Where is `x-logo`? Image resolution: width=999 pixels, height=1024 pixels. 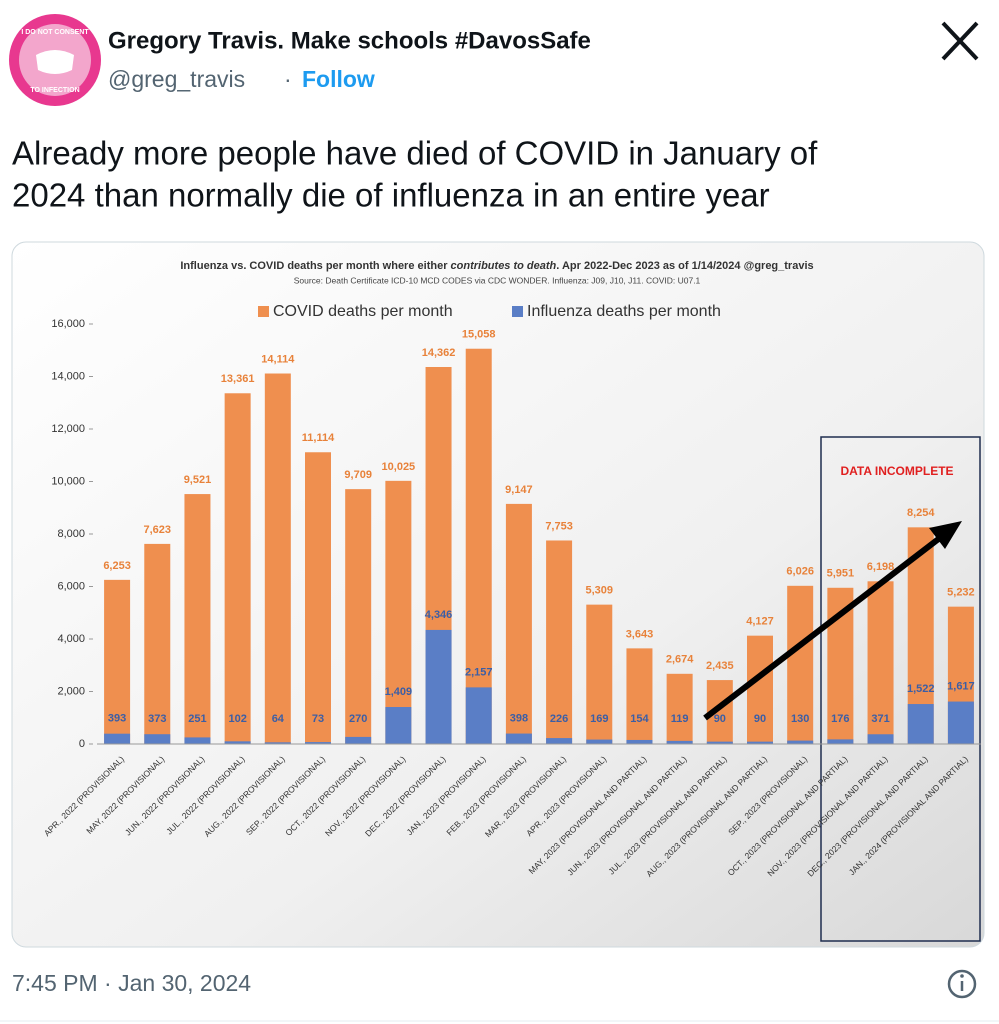 x-logo is located at coordinates (960, 41).